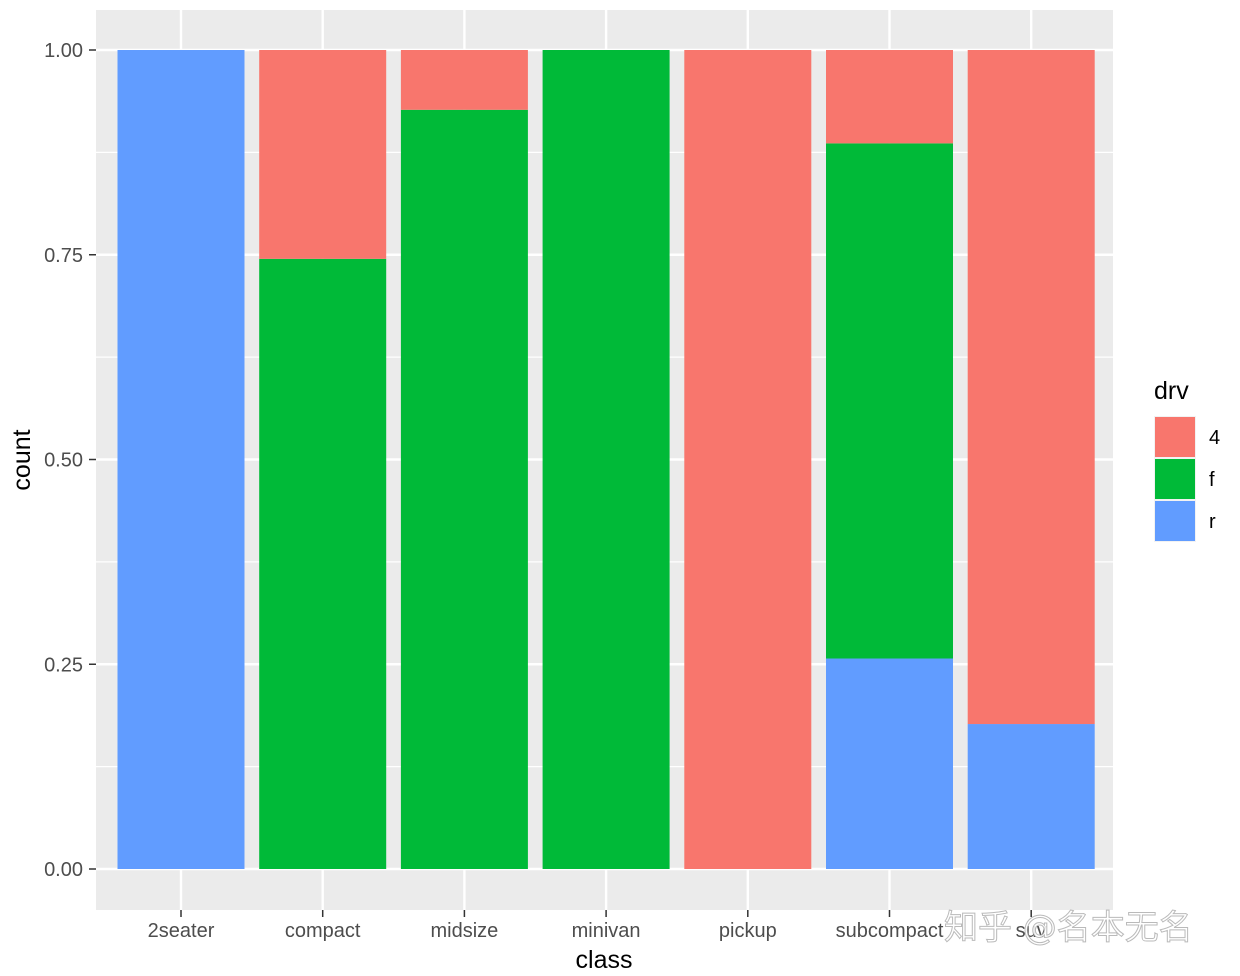  Describe the element at coordinates (1212, 480) in the screenshot. I see `legend-label-f: f` at that location.